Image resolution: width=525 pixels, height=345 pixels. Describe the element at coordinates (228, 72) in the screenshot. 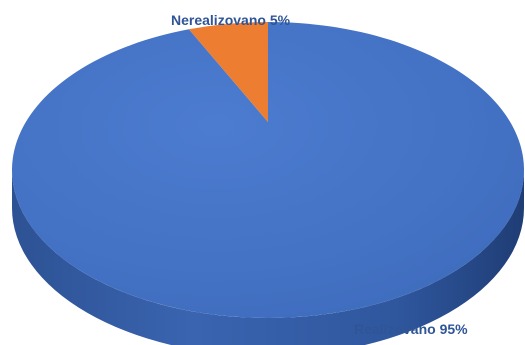

I see `pie-slice-nerealizovano` at that location.